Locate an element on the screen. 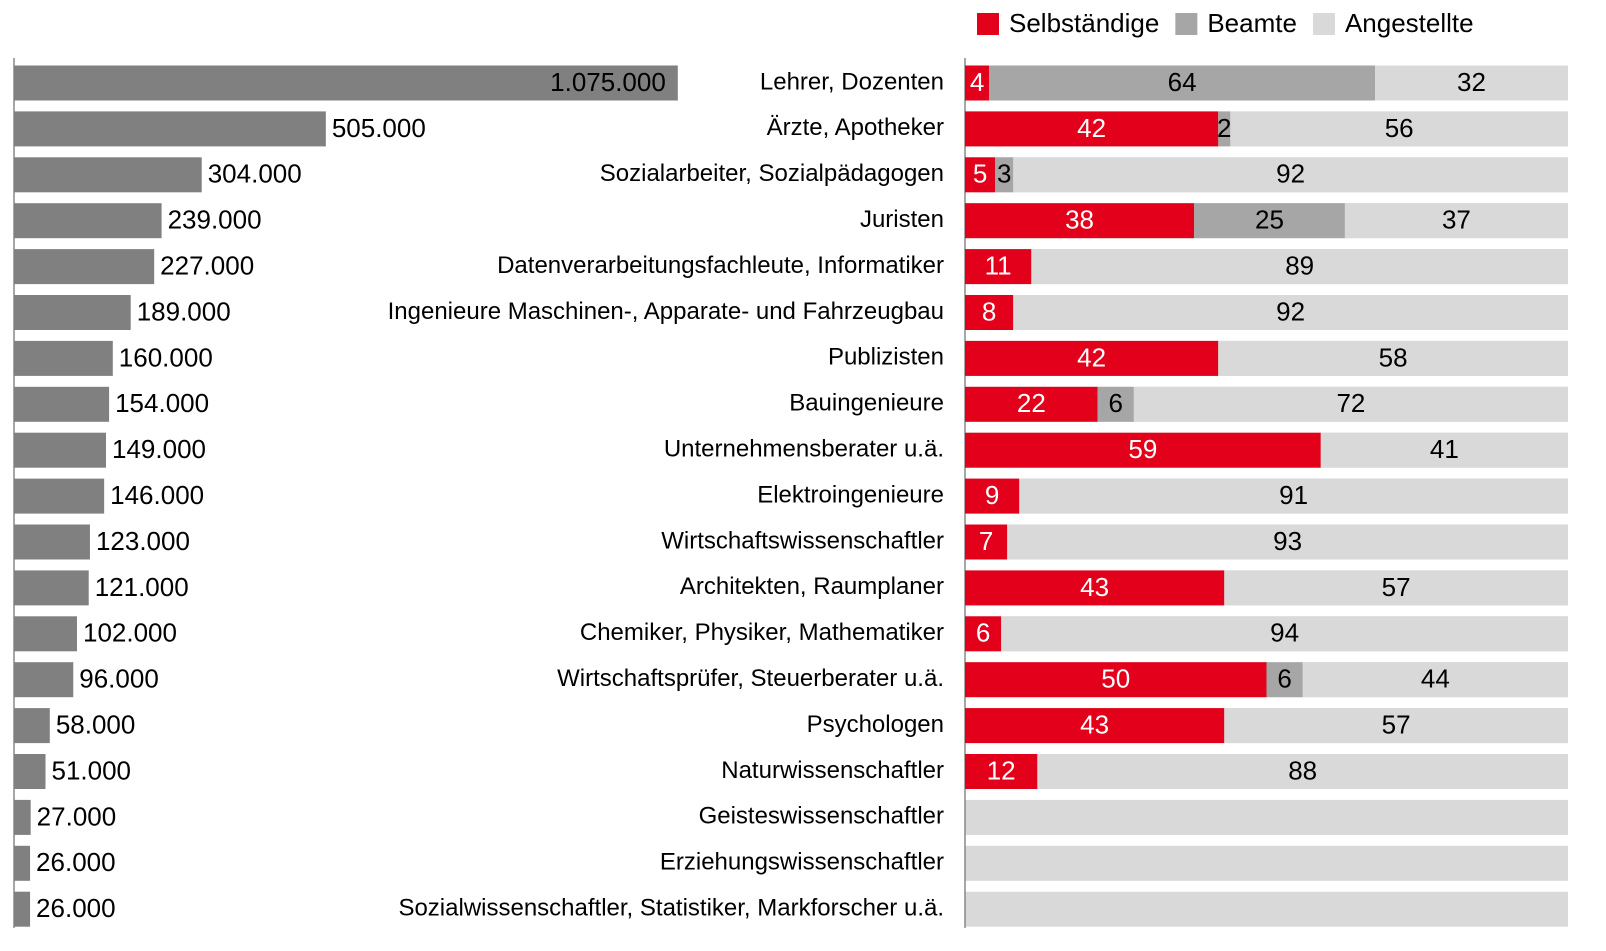 The height and width of the screenshot is (951, 1606). segment-label: 44 is located at coordinates (1435, 679).